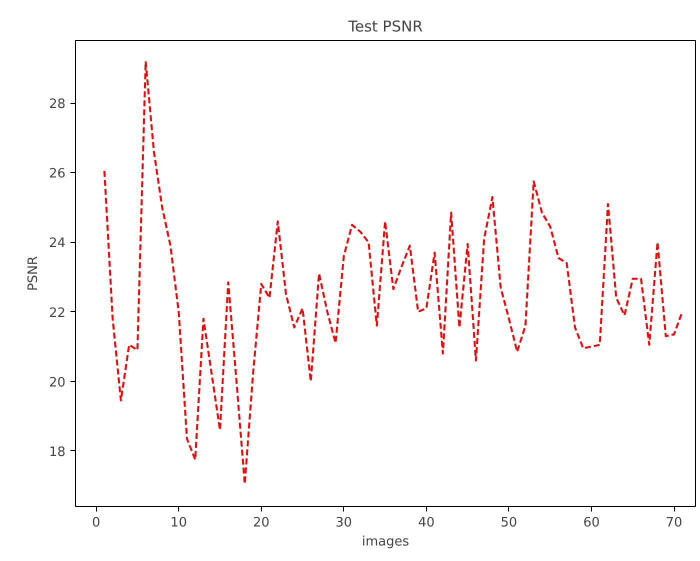 The image size is (700, 561). Describe the element at coordinates (261, 523) in the screenshot. I see `x-tick-label: 20` at that location.